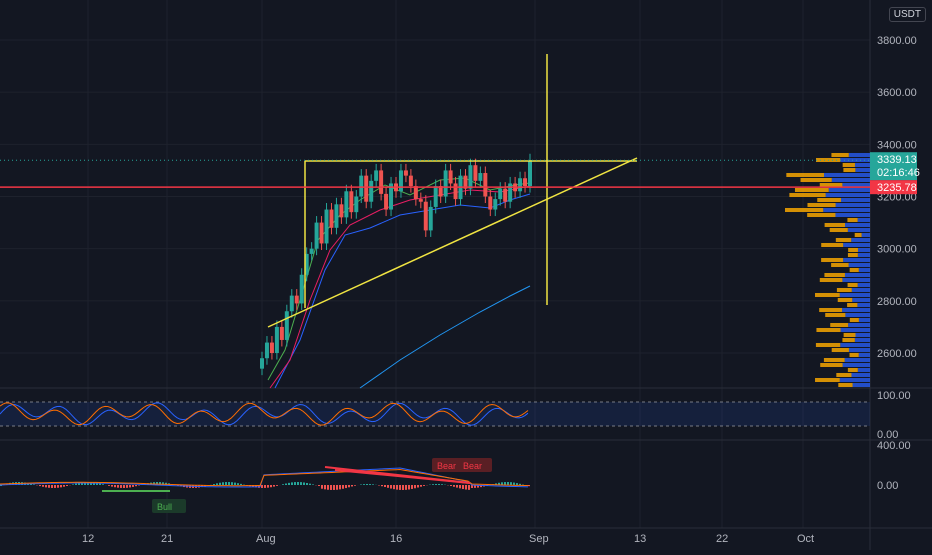 The image size is (932, 555). What do you see at coordinates (164, 507) in the screenshot?
I see `bull-signal-tag-text: Bull` at bounding box center [164, 507].